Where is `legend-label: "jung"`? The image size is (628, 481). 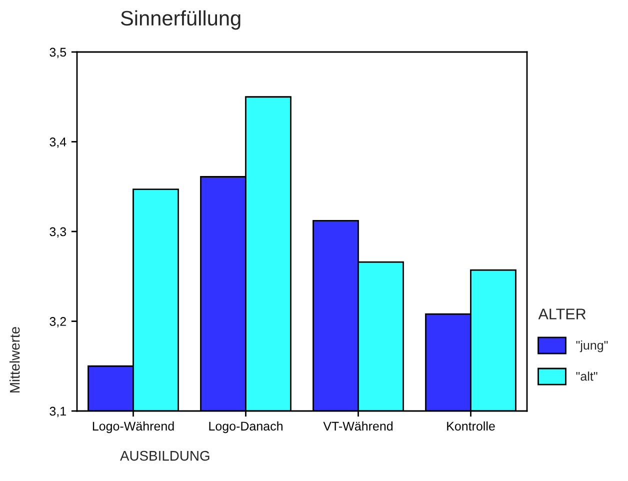
legend-label: "jung" is located at coordinates (592, 346).